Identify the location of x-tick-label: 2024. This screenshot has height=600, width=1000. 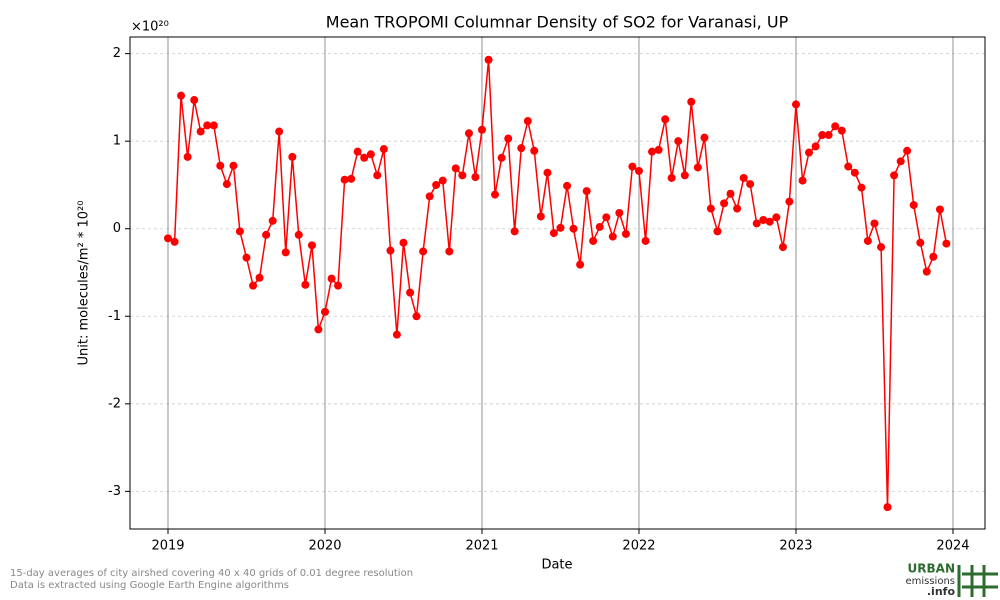
(952, 546).